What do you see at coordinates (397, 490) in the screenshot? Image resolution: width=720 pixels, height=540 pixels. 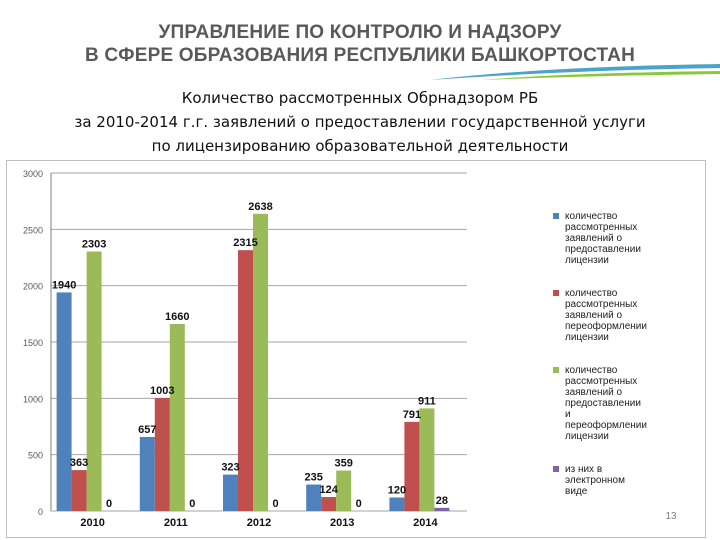 I see `data-label-2014-series1: 120` at bounding box center [397, 490].